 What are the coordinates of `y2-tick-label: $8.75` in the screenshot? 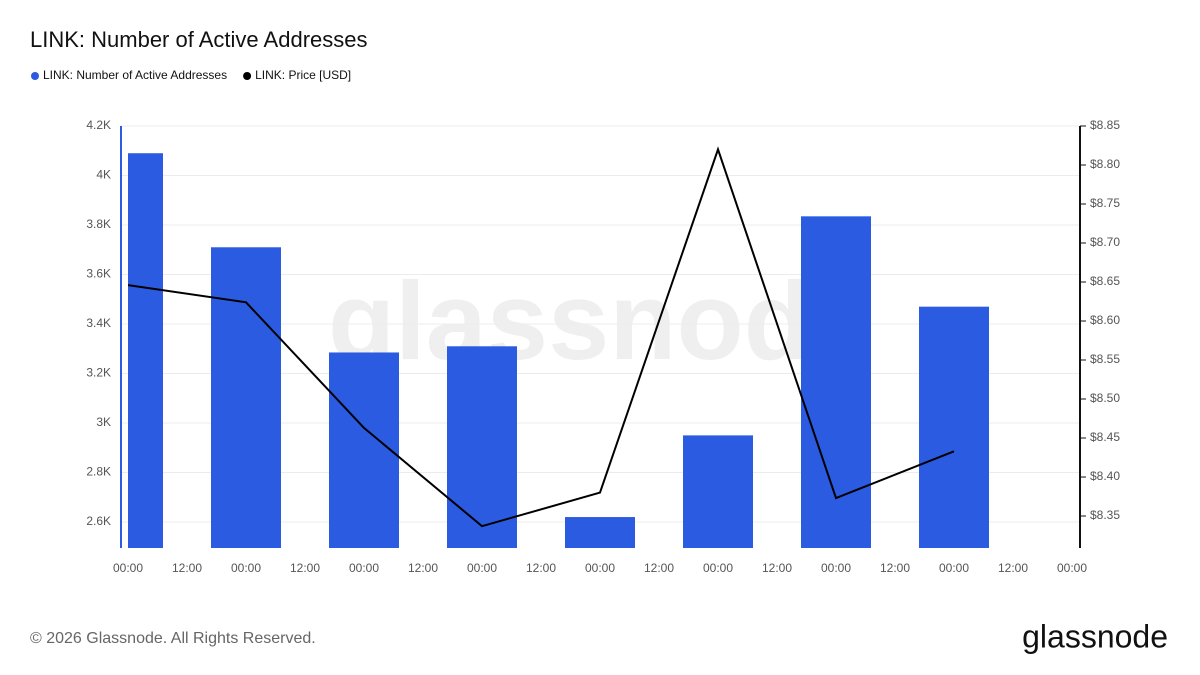 It's located at (1105, 203).